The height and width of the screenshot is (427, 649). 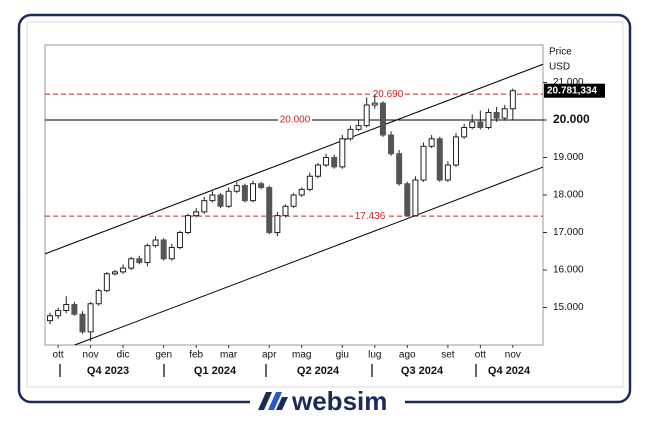 What do you see at coordinates (374, 355) in the screenshot?
I see `x-tick-label: lug` at bounding box center [374, 355].